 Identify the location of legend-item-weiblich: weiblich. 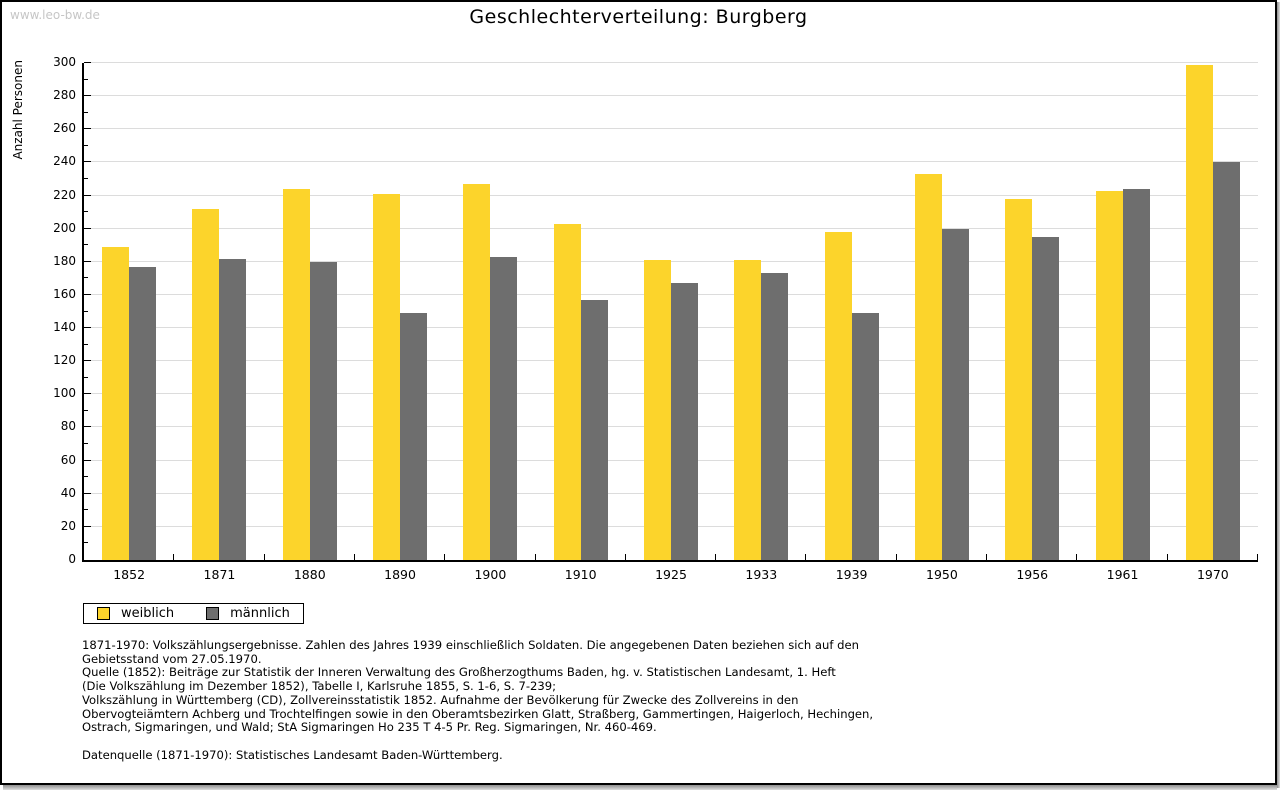
(135, 613).